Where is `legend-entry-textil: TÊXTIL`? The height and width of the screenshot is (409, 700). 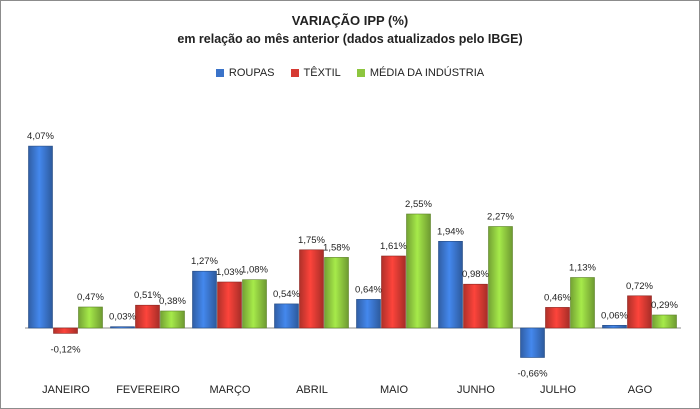 legend-entry-textil: TÊXTIL is located at coordinates (315, 73).